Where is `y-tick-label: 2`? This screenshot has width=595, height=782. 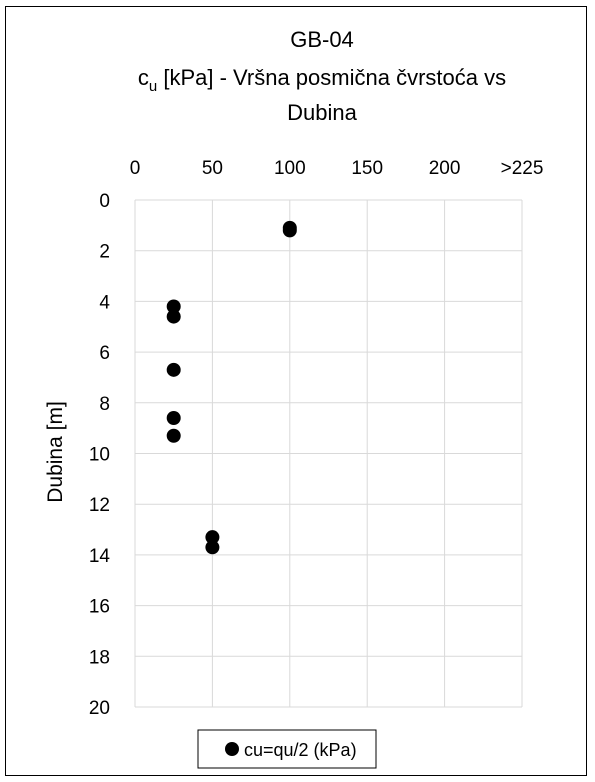 y-tick-label: 2 is located at coordinates (104, 252).